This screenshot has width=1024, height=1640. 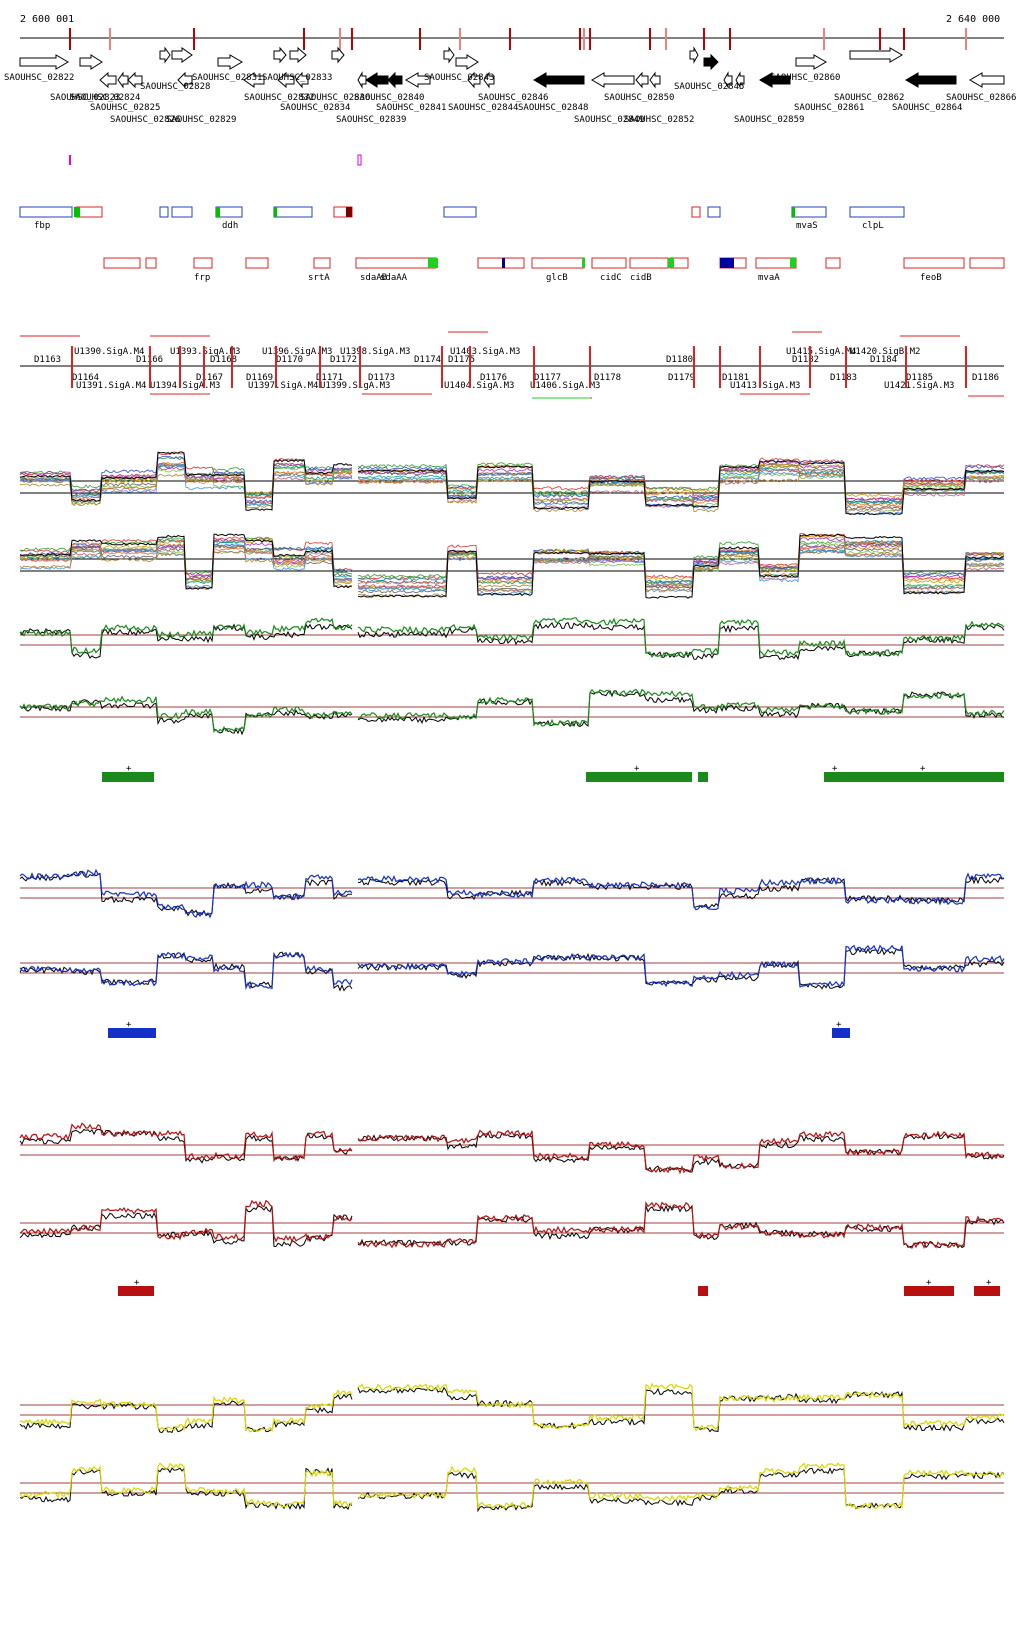 I want to click on gene-label: SAOUHSC_02824, so click(x=105, y=98).